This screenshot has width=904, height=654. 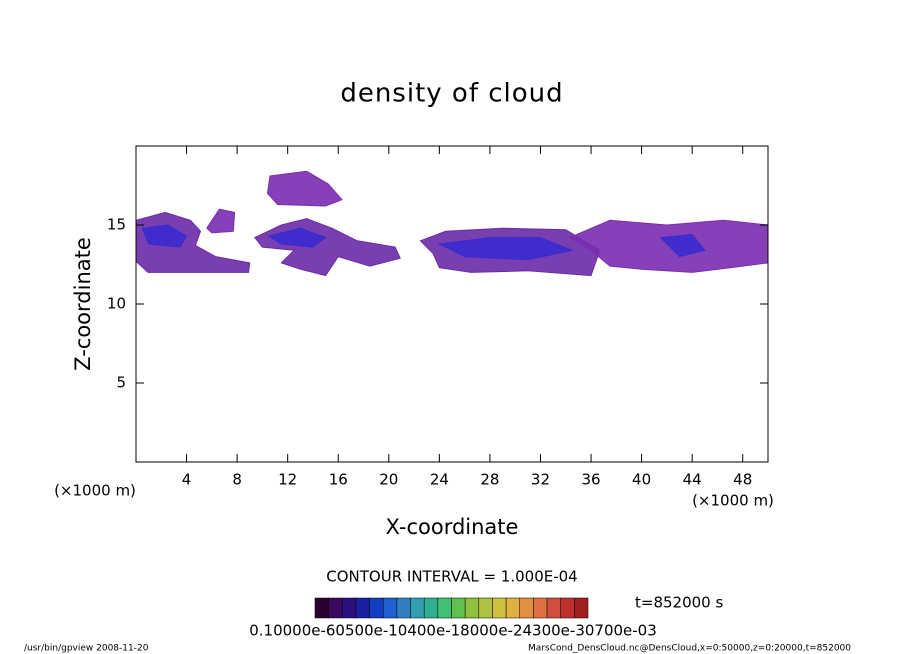 I want to click on y-tick-label: 15, so click(x=116, y=225).